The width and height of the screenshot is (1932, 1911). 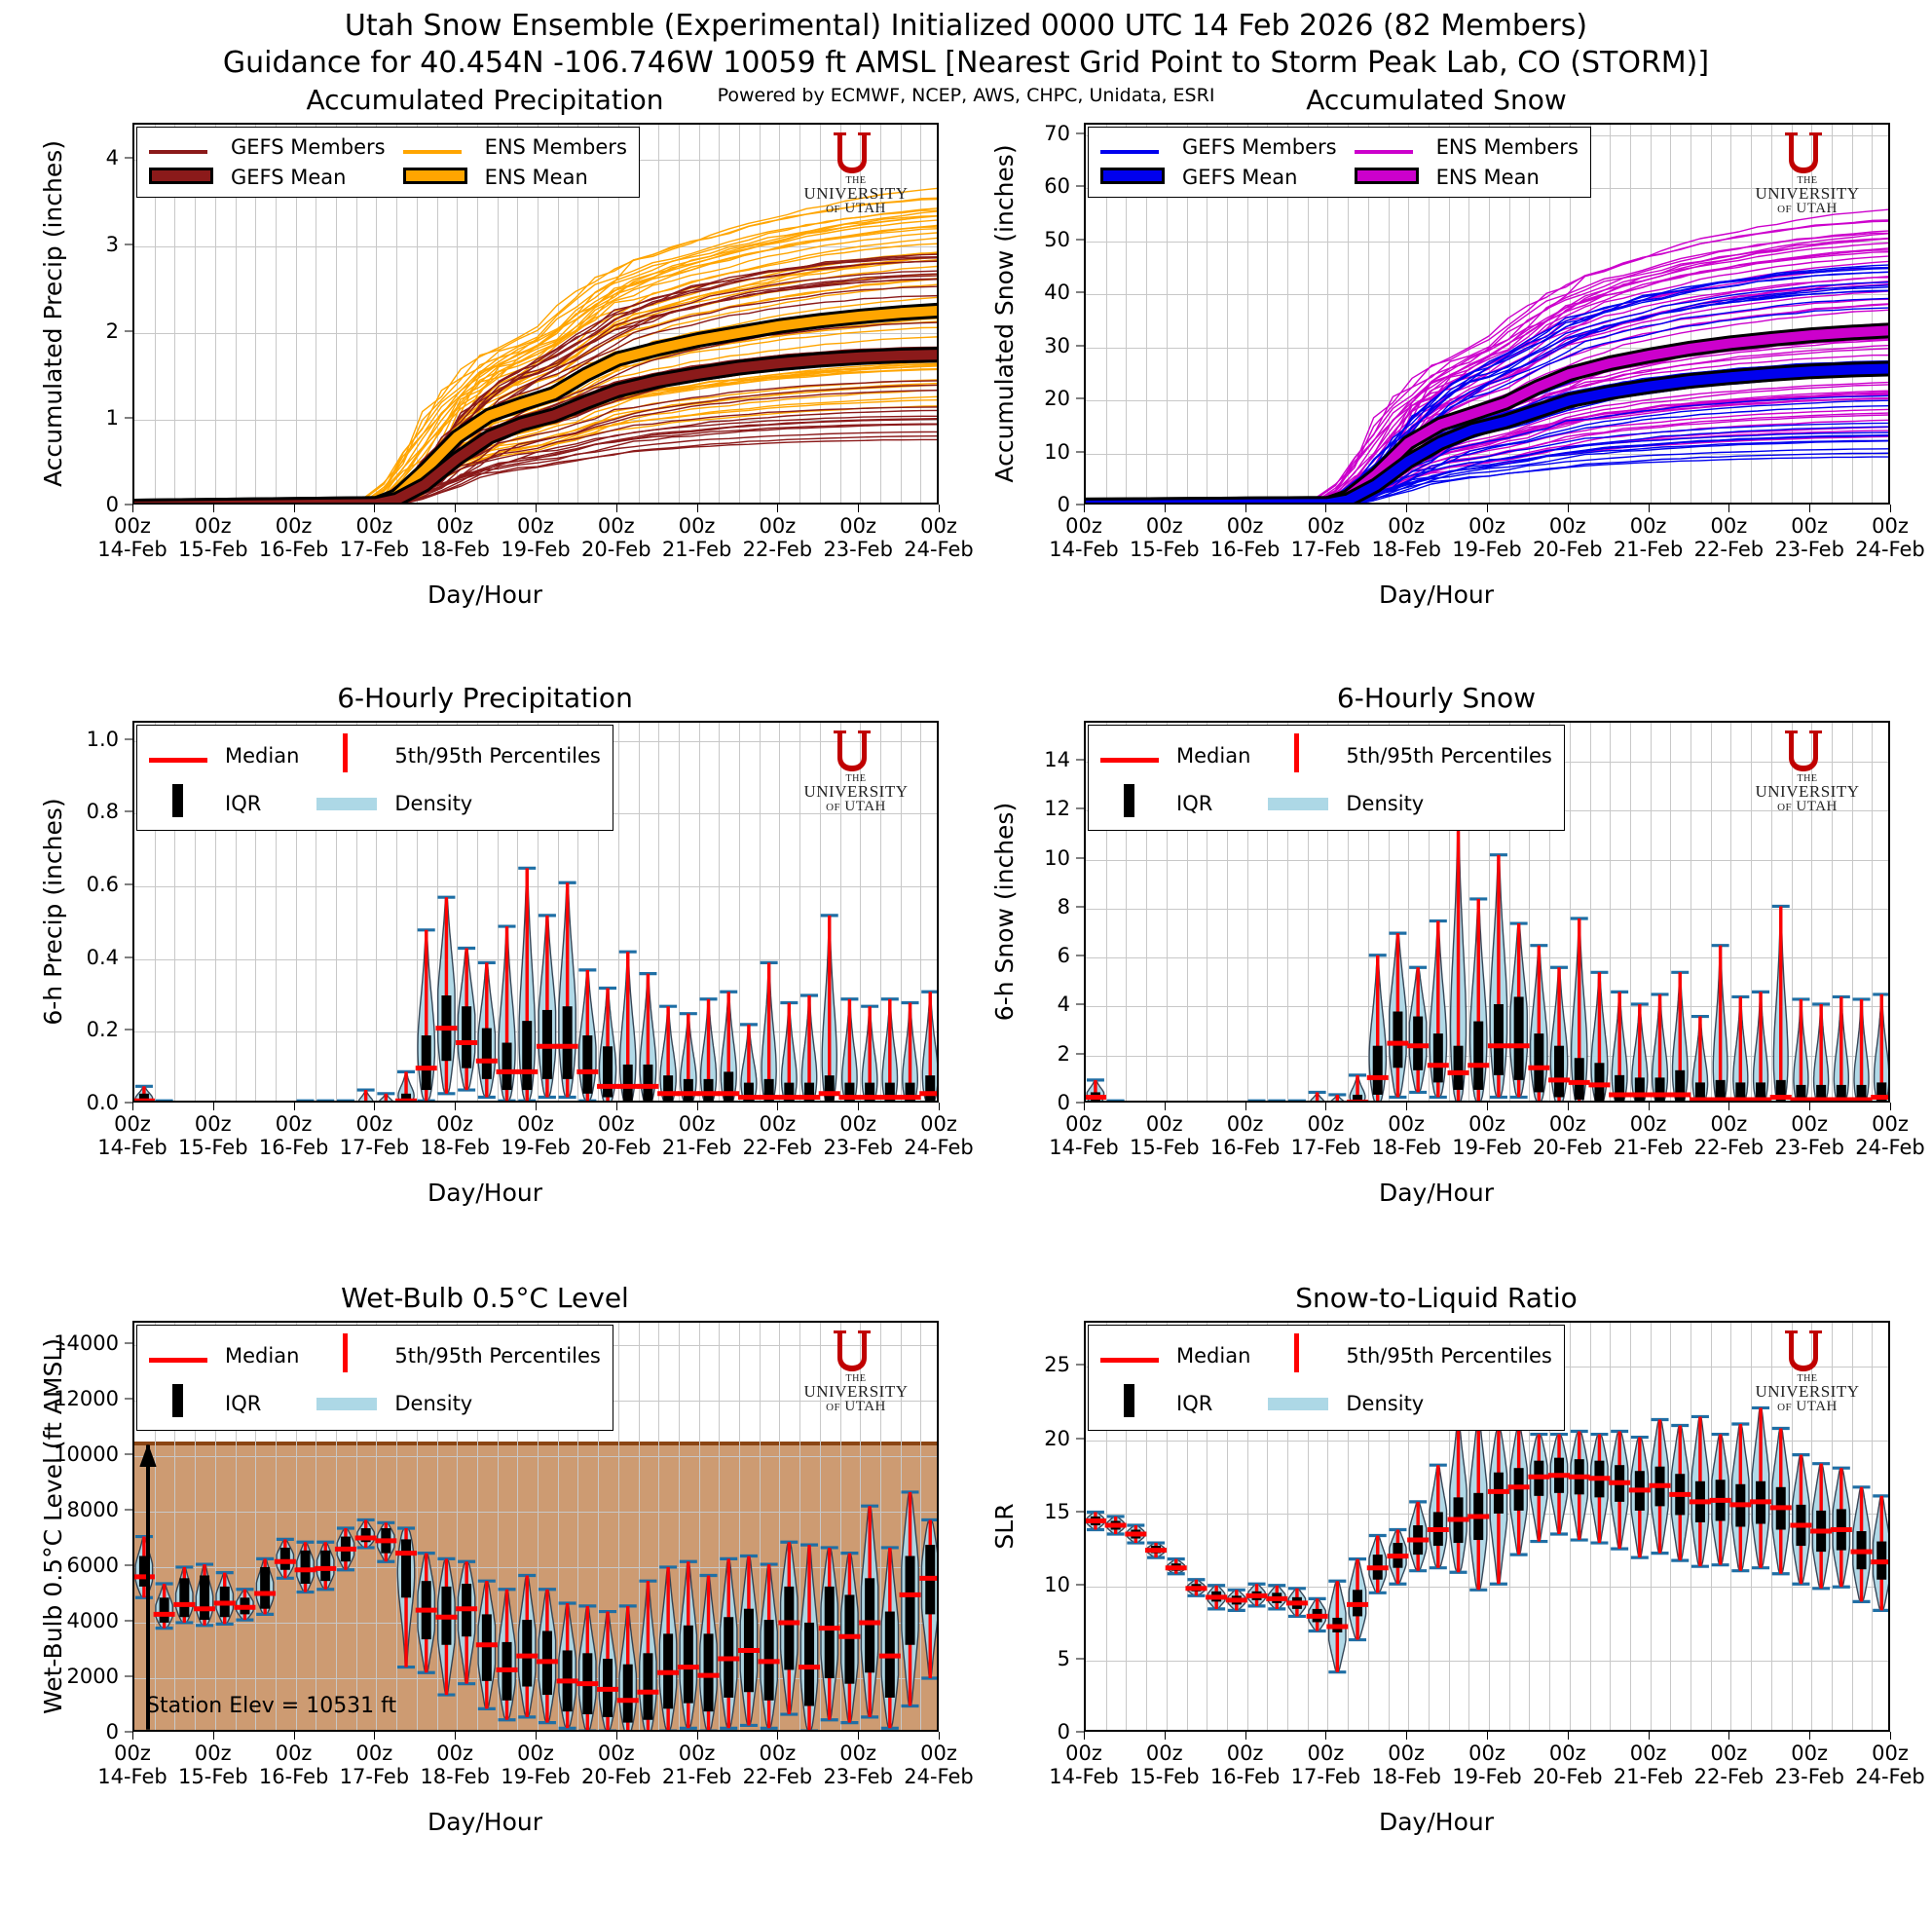 I want to click on data-layer-six-hourly-precipitation, so click(x=535, y=983).